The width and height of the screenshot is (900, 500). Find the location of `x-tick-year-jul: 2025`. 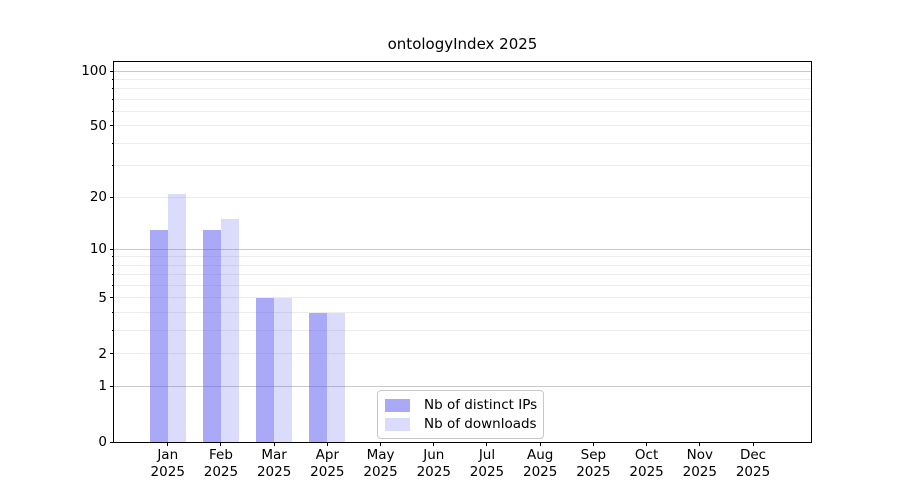

x-tick-year-jul: 2025 is located at coordinates (487, 472).